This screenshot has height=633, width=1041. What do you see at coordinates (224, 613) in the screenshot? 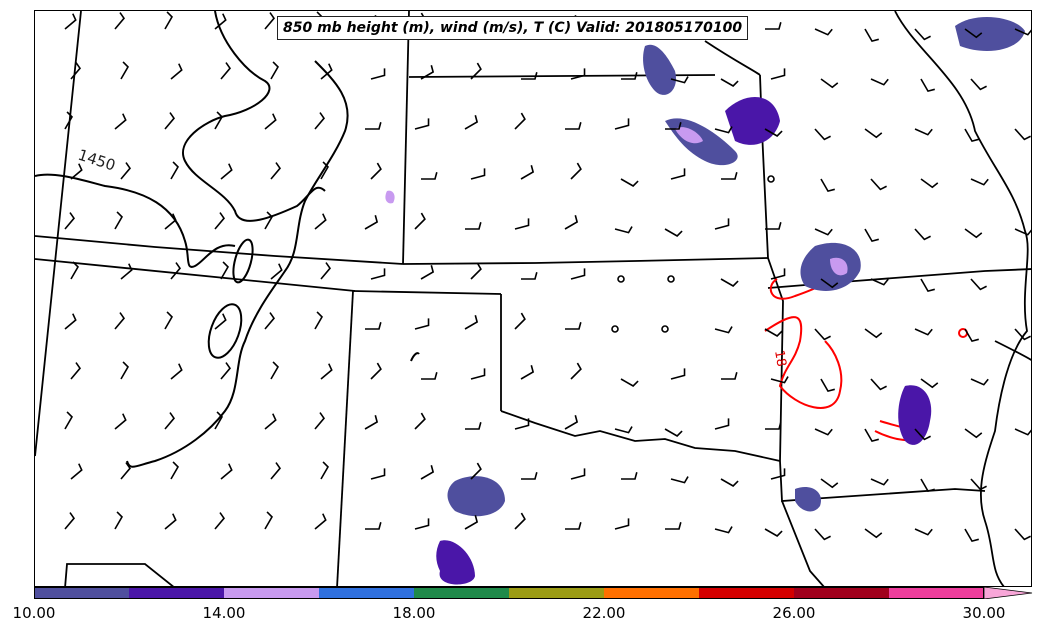
I see `colorbar-tick-label: 14.00` at bounding box center [224, 613].